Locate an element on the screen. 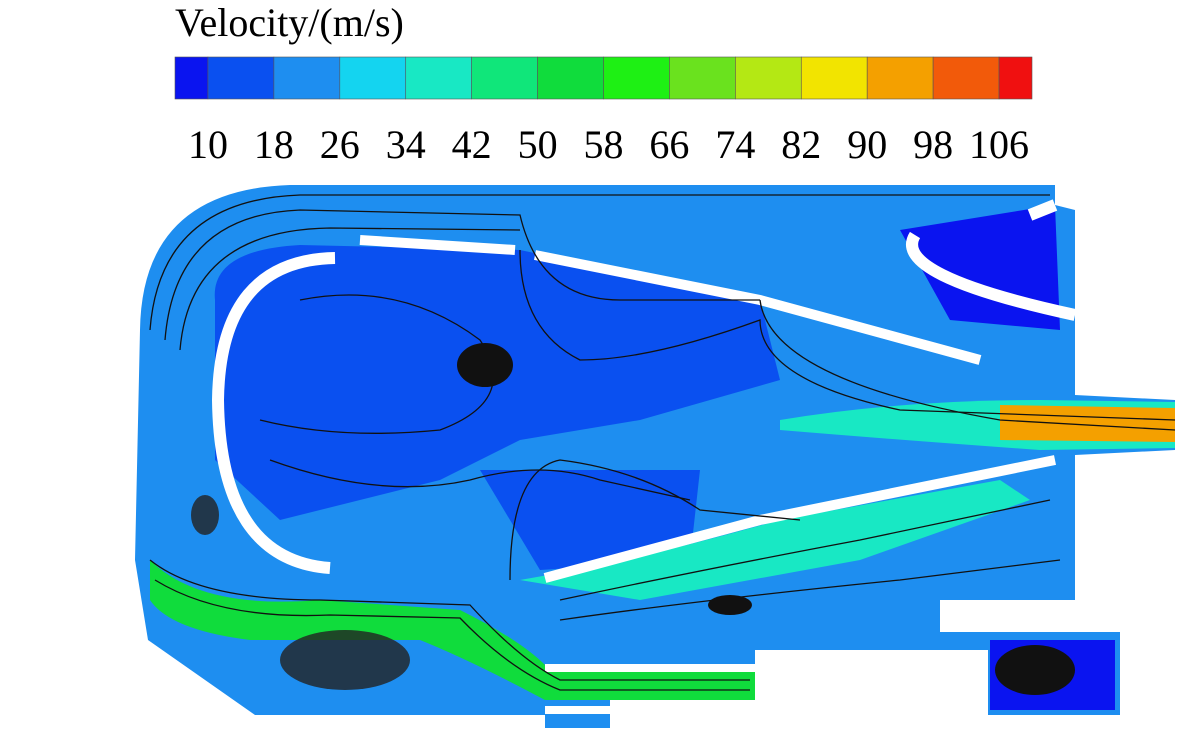  low-speed-zone is located at coordinates (590, 520).